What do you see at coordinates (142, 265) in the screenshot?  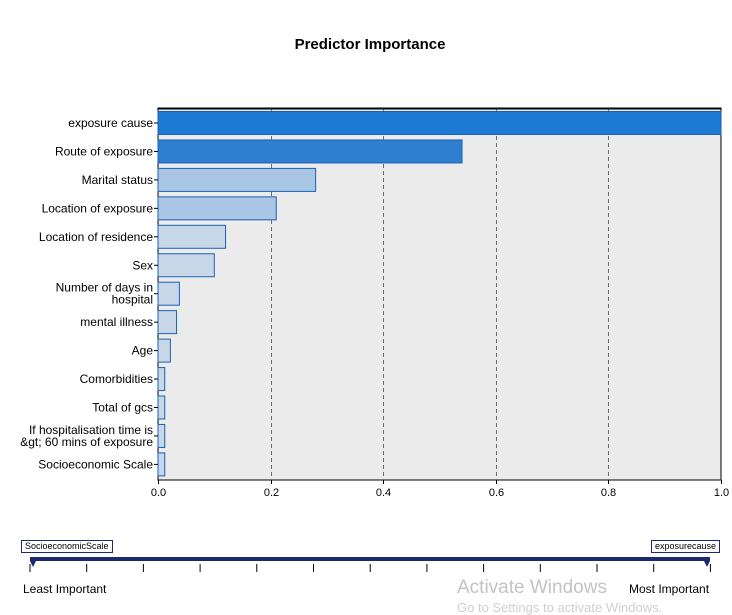 I see `category-label: Sex` at bounding box center [142, 265].